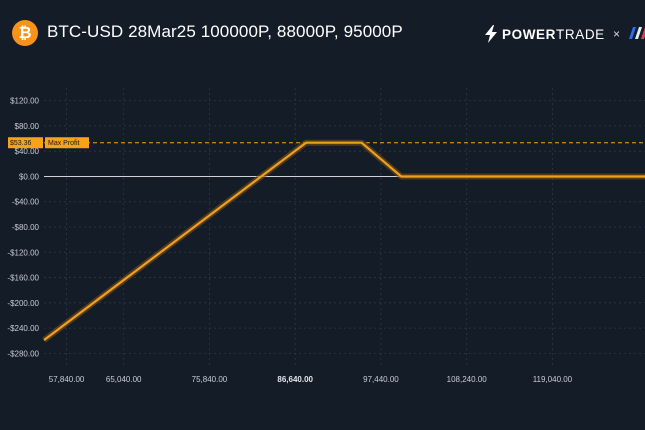  Describe the element at coordinates (24, 101) in the screenshot. I see `y-tick-label: $120.00` at that location.